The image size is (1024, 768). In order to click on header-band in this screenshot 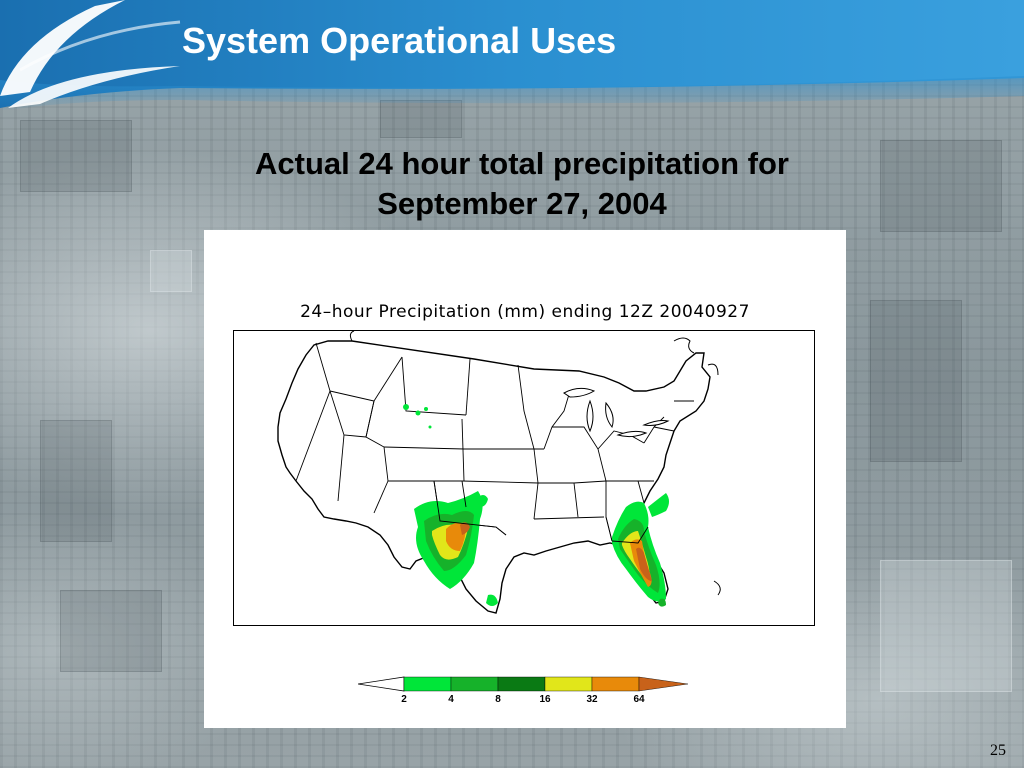, I will do `click(512, 55)`.